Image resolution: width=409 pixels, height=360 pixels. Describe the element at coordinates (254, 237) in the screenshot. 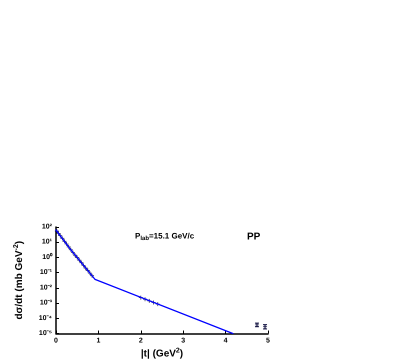

I see `annotation: PP` at that location.